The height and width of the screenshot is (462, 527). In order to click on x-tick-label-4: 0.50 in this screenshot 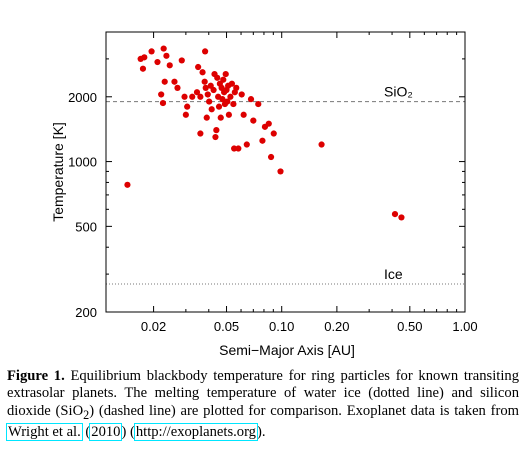, I will do `click(409, 326)`.